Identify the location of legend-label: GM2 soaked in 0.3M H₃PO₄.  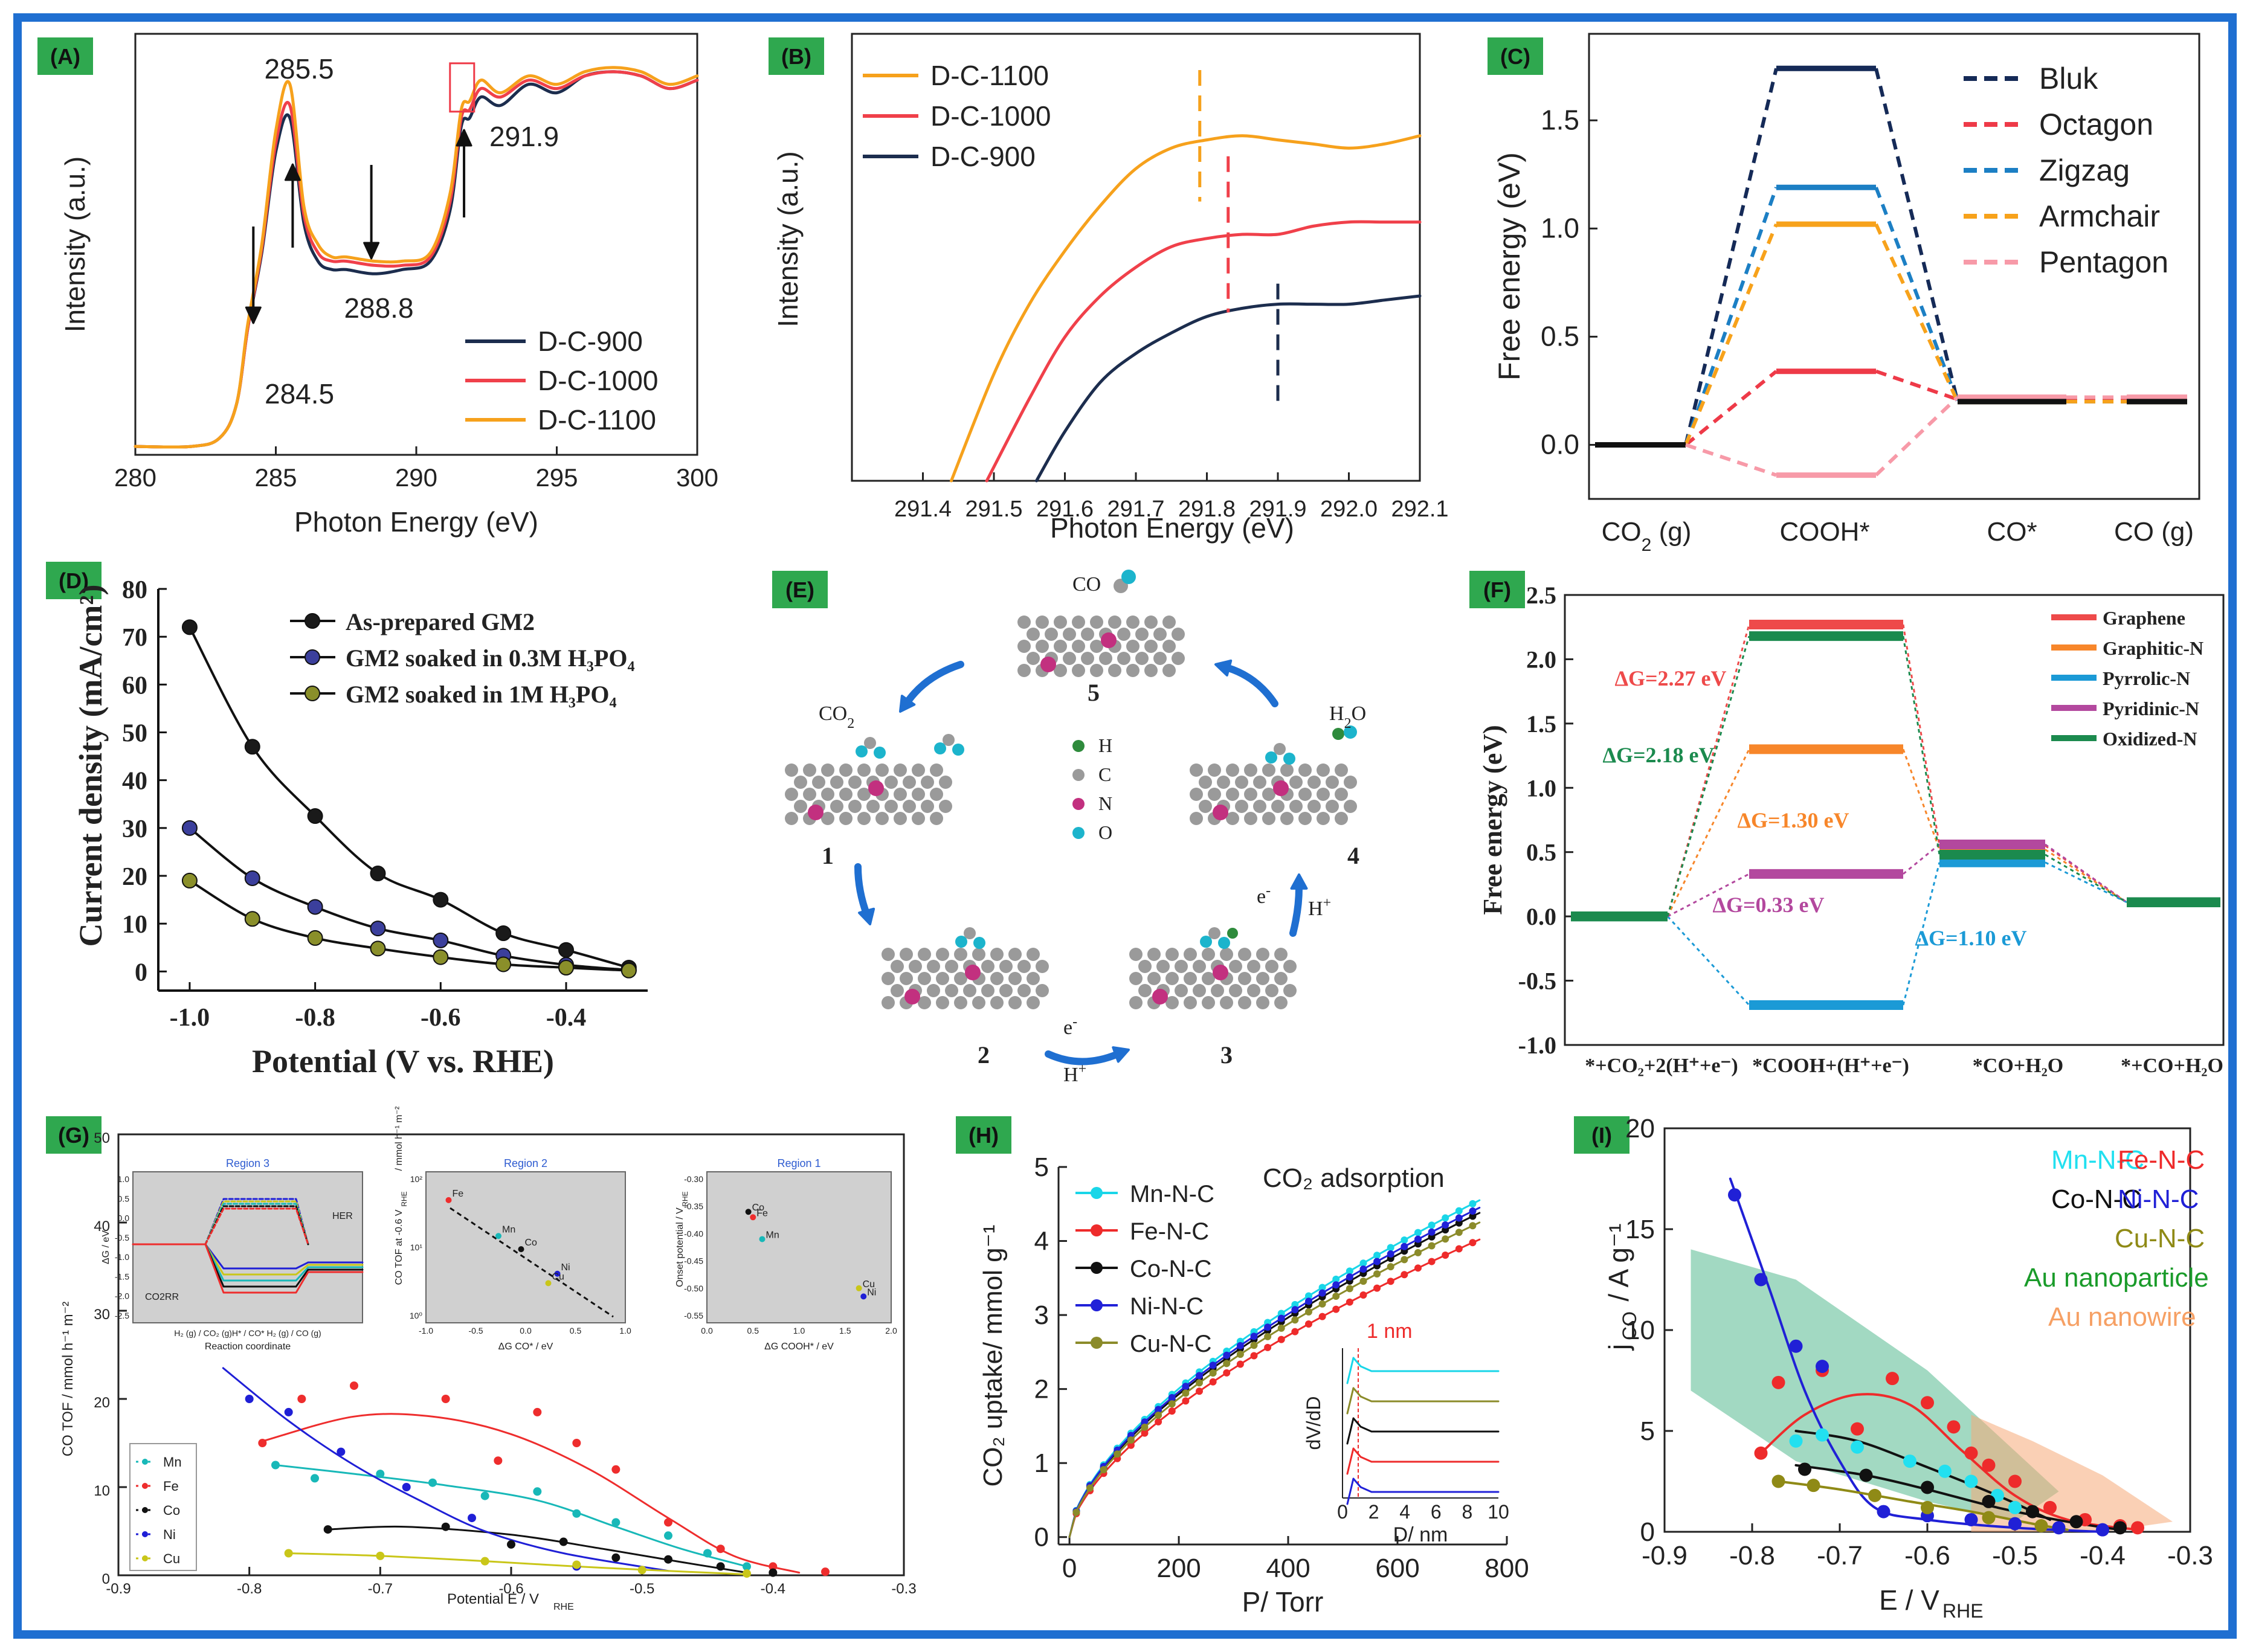
(490, 658).